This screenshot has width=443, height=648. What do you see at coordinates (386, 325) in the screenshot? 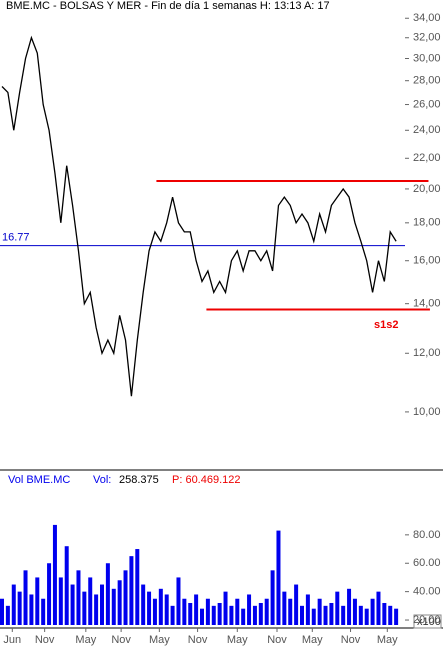
I see `annotation: s1s2` at bounding box center [386, 325].